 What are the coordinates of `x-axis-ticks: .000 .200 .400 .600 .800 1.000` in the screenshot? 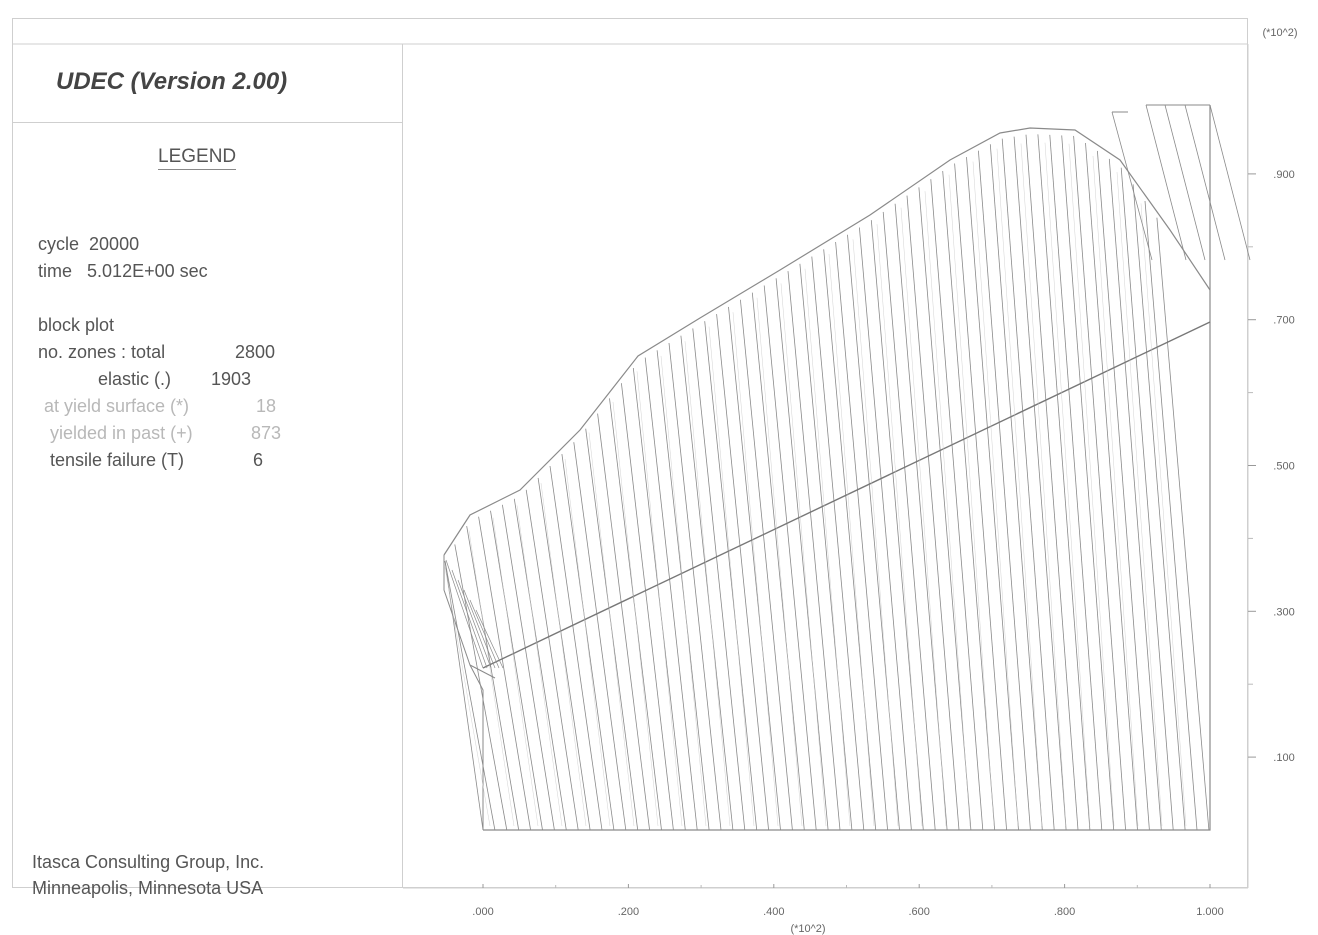 It's located at (848, 901).